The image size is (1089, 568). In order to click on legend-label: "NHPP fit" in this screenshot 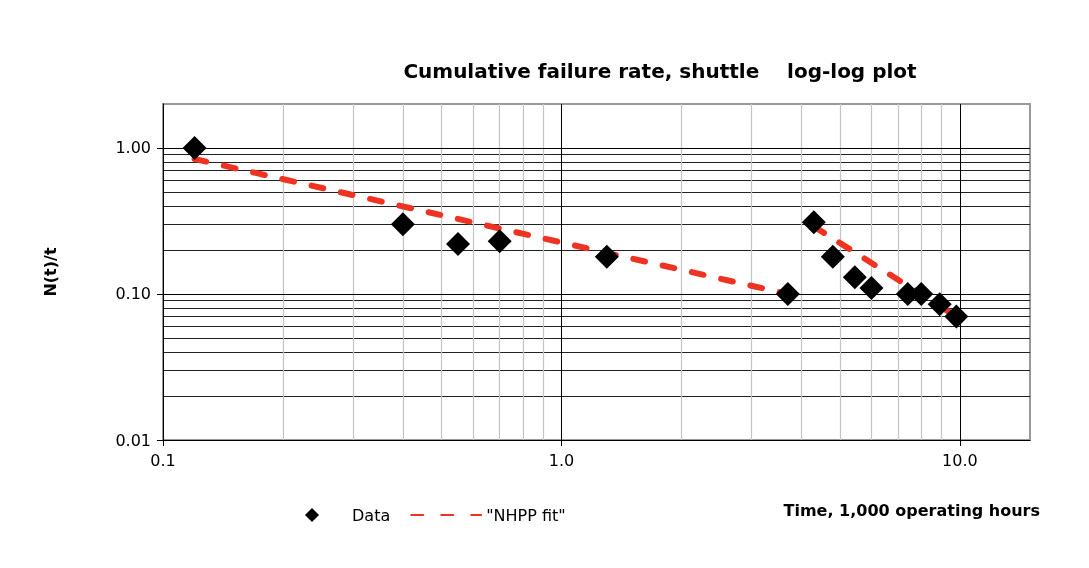, I will do `click(526, 515)`.